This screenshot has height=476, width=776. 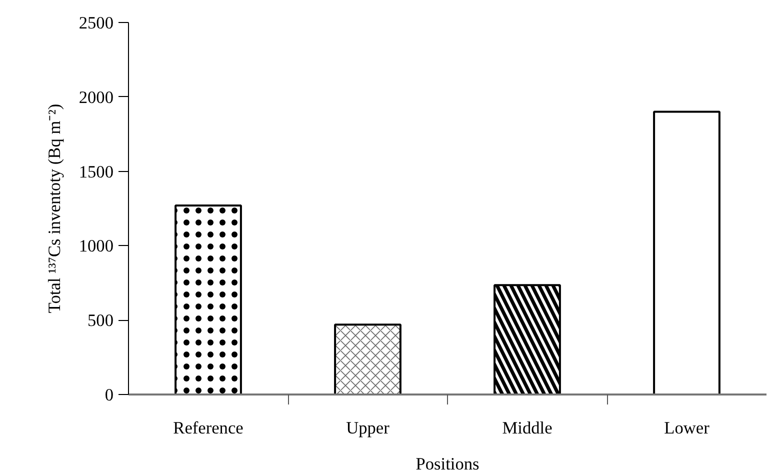 I want to click on y-axis-title: Total ¹³⁷Cs inventoty (Bq m⁻²), so click(x=54, y=209).